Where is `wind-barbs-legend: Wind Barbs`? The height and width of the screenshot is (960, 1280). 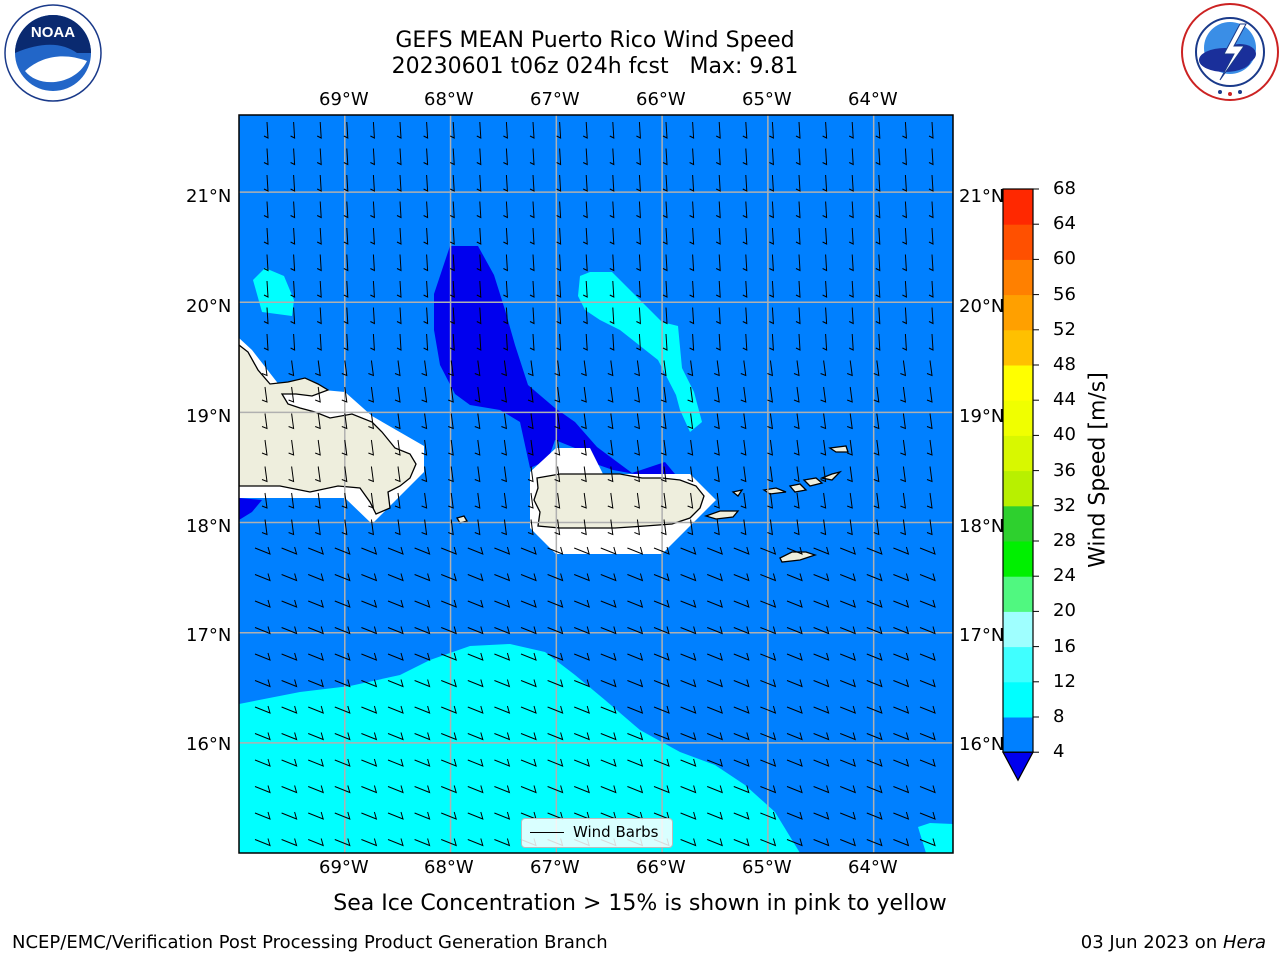 wind-barbs-legend: Wind Barbs is located at coordinates (597, 833).